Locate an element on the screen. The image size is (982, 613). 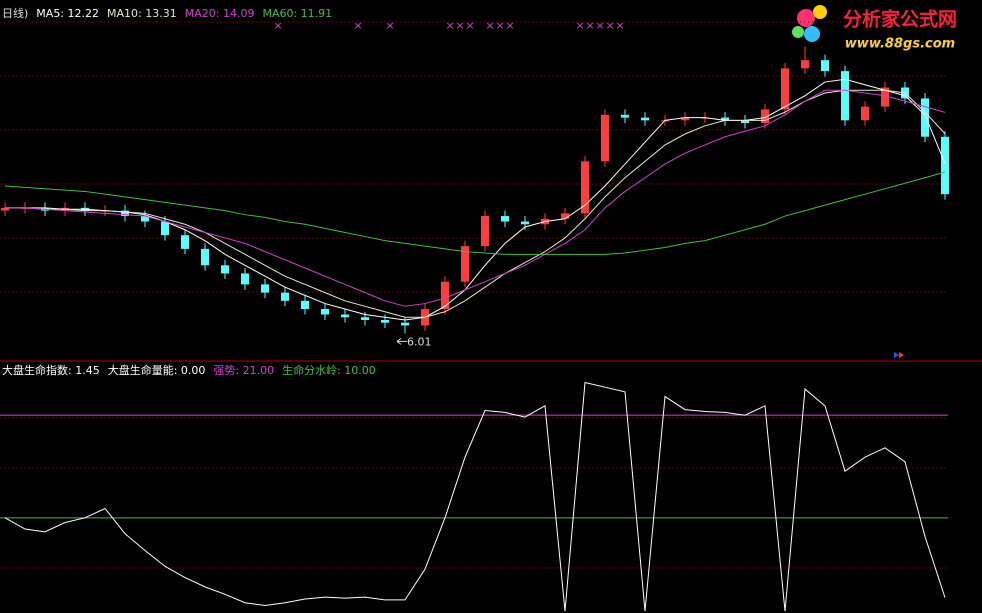
watermark-title: 分析家公式网 is located at coordinates (900, 19).